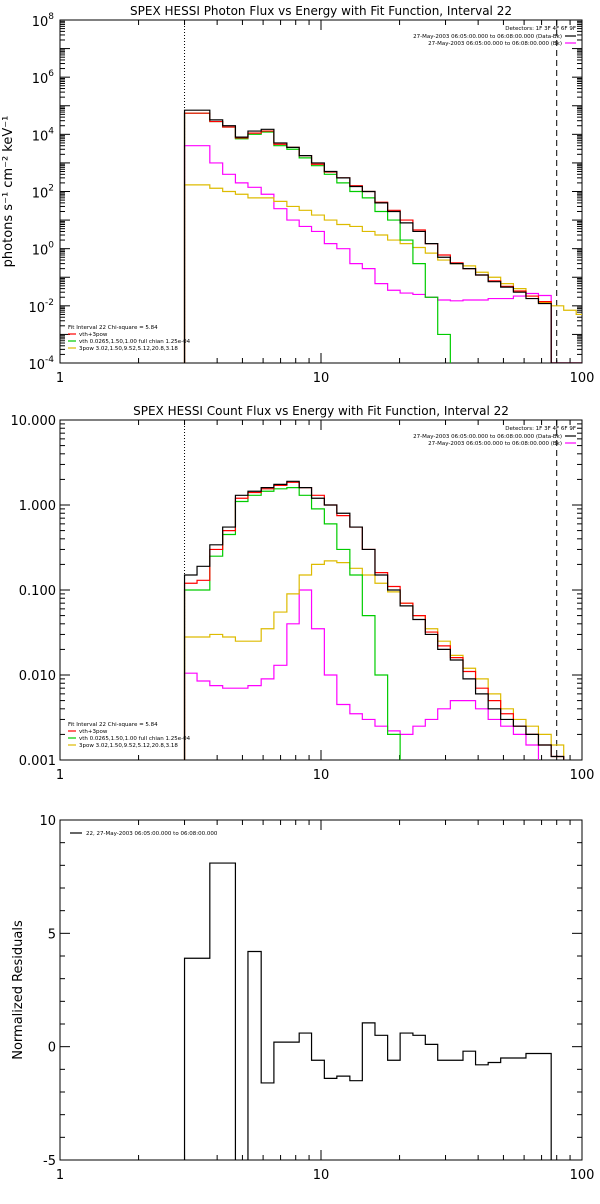 The height and width of the screenshot is (1204, 600). I want to click on y-tick-label: 10², so click(43, 193).